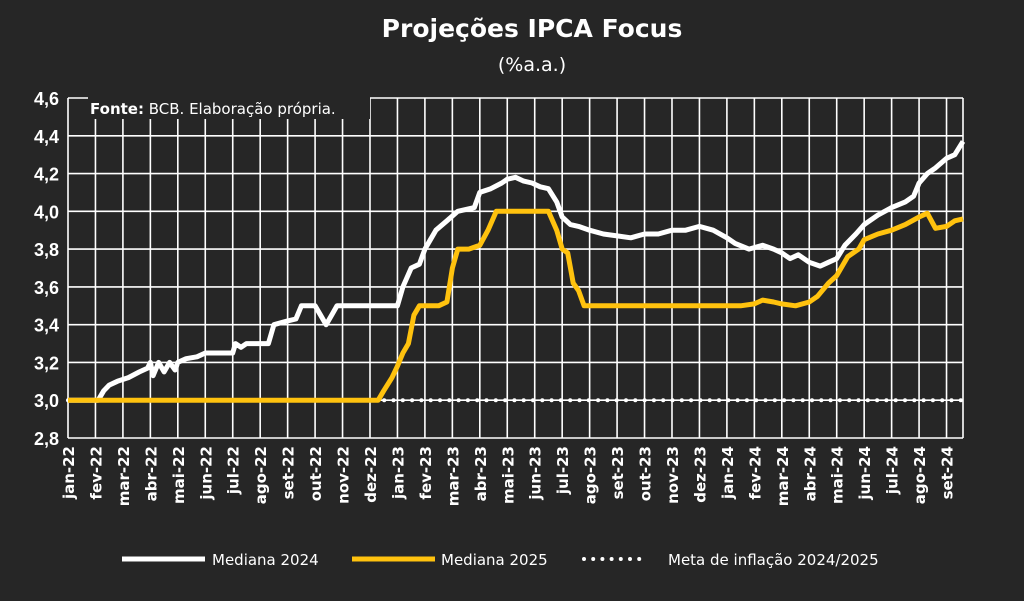 The height and width of the screenshot is (601, 1024). Describe the element at coordinates (673, 475) in the screenshot. I see `x-tick-label: nov-23` at that location.